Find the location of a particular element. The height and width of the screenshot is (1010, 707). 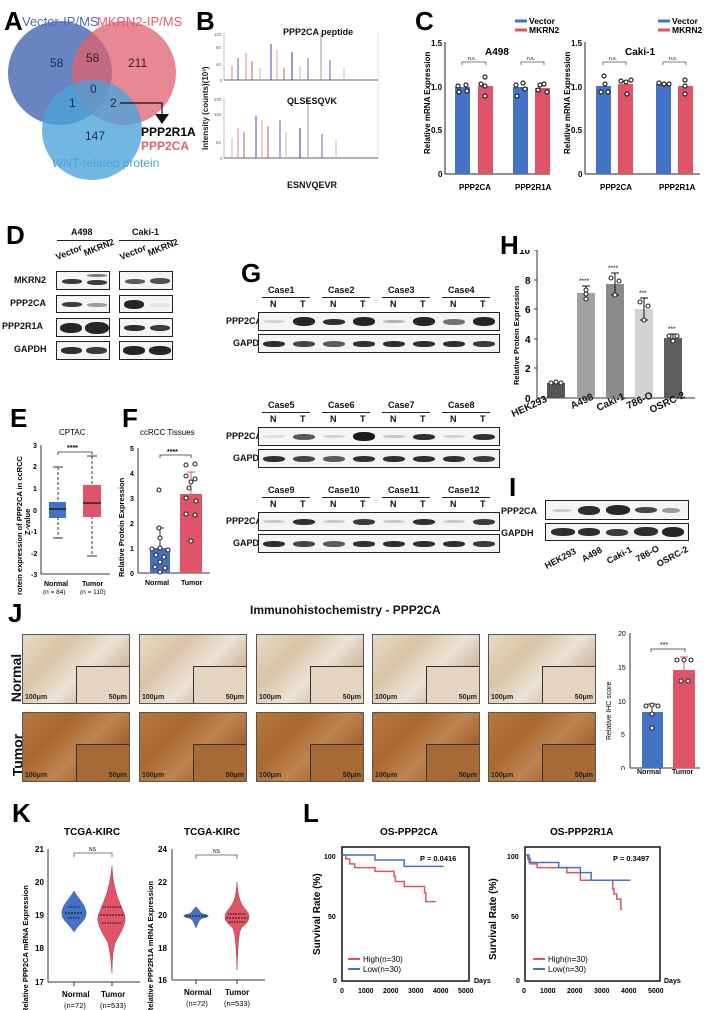

svg-text: Survival Rate (%) is located at coordinates (317, 914).